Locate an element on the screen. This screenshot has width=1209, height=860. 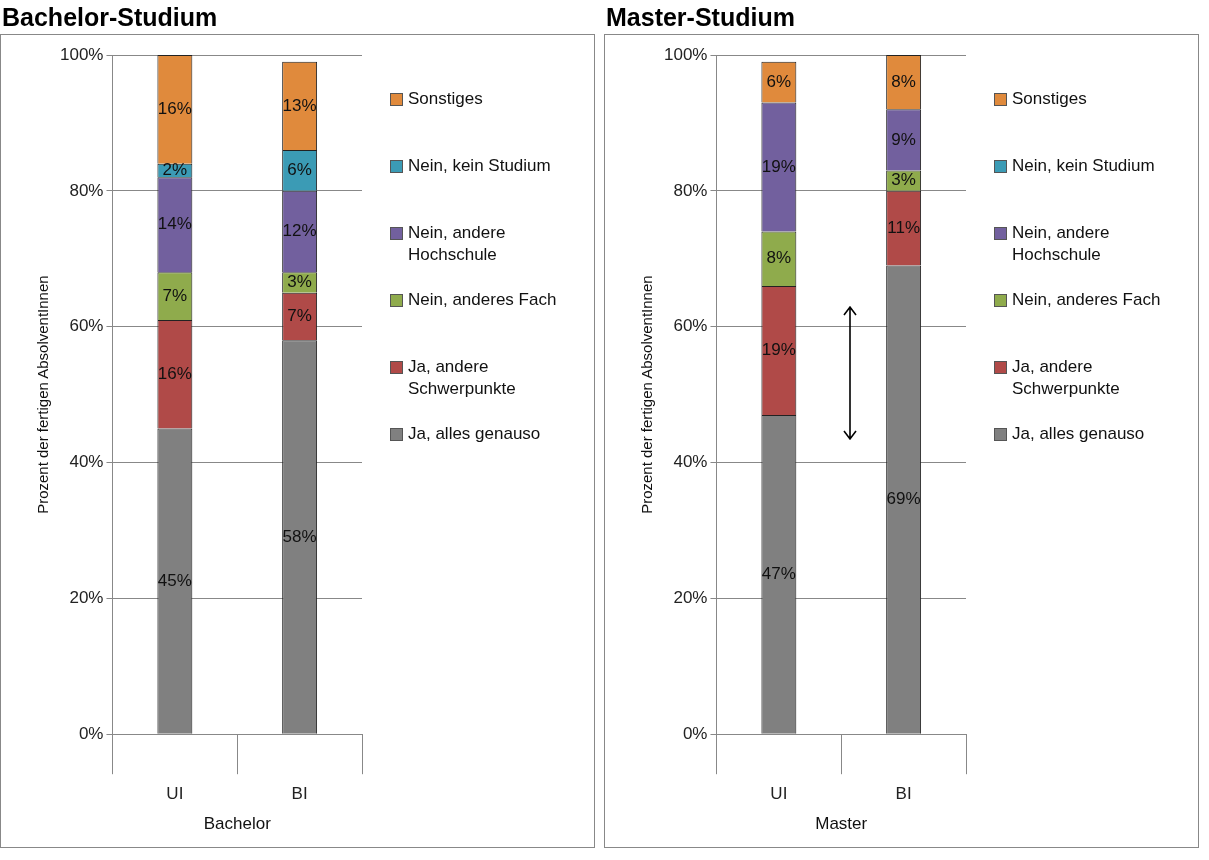
data-label: 47% is located at coordinates (778, 574).